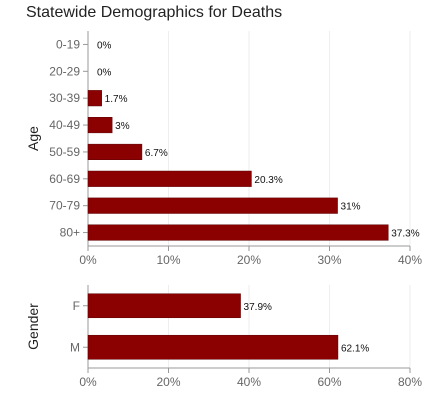 The image size is (445, 401). I want to click on data-label: 31%, so click(351, 207).